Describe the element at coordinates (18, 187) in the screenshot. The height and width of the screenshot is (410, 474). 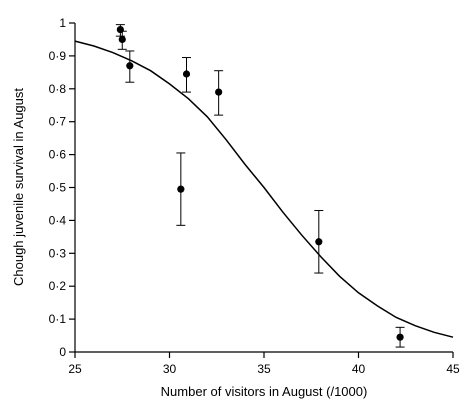
I see `y-axis-label: Chough juvenile survival in August` at that location.